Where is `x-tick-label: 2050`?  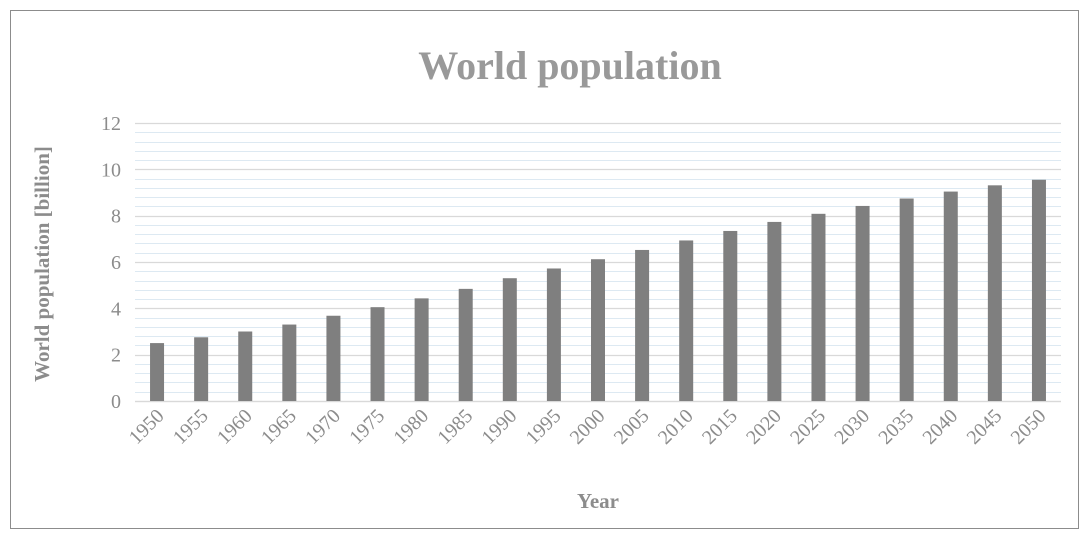
x-tick-label: 2050 is located at coordinates (1029, 427).